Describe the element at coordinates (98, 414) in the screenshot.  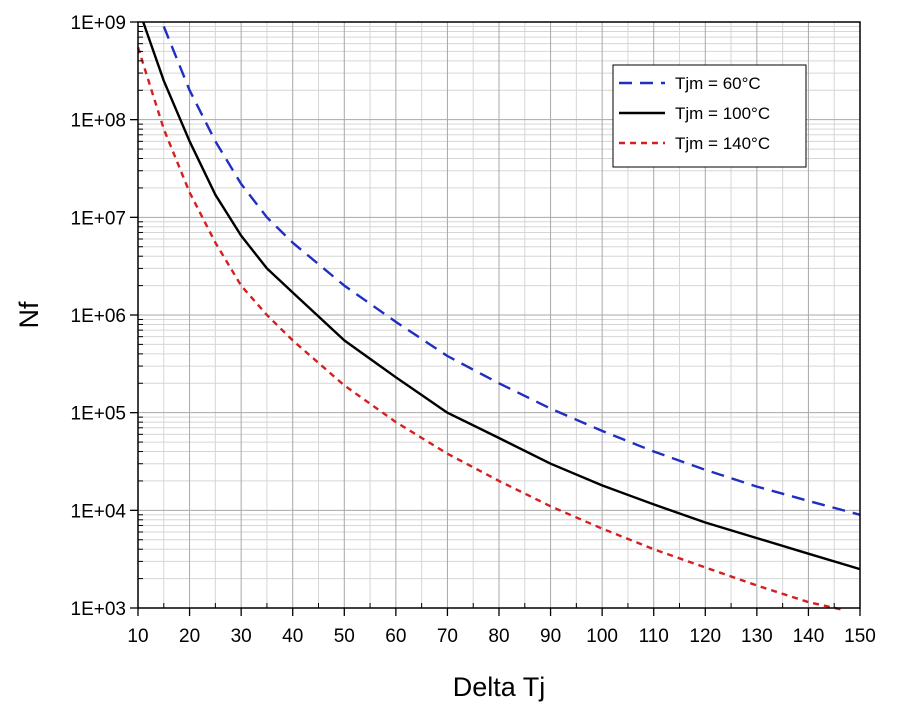
I see `y-tick-label: 1E+05` at that location.